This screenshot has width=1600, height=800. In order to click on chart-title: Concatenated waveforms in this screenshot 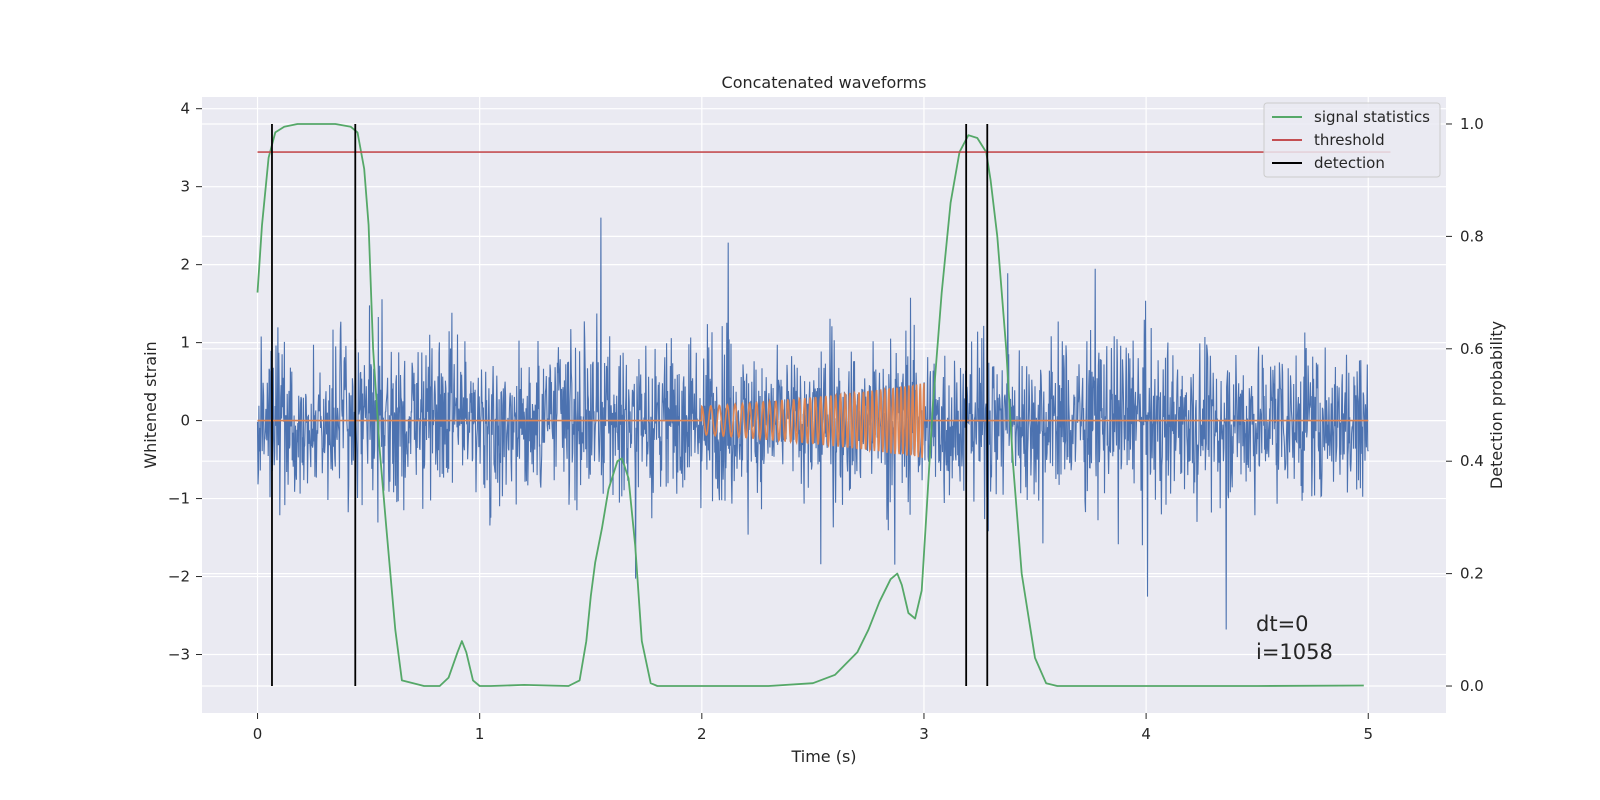, I will do `click(824, 82)`.